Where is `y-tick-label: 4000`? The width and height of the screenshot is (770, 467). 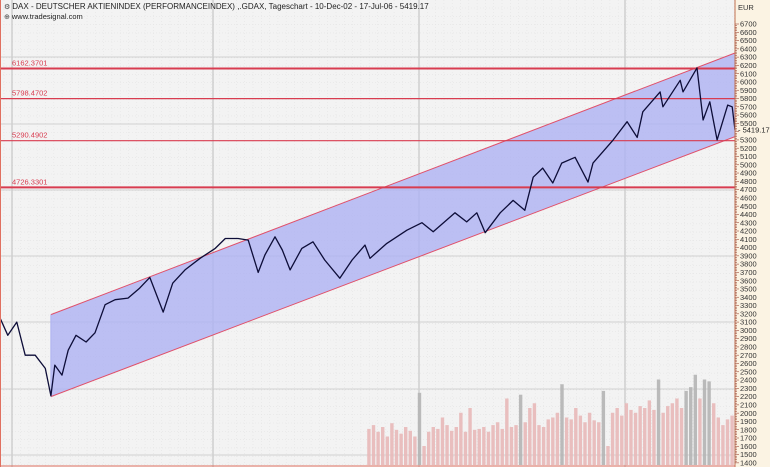 y-tick-label: 4000 is located at coordinates (748, 247).